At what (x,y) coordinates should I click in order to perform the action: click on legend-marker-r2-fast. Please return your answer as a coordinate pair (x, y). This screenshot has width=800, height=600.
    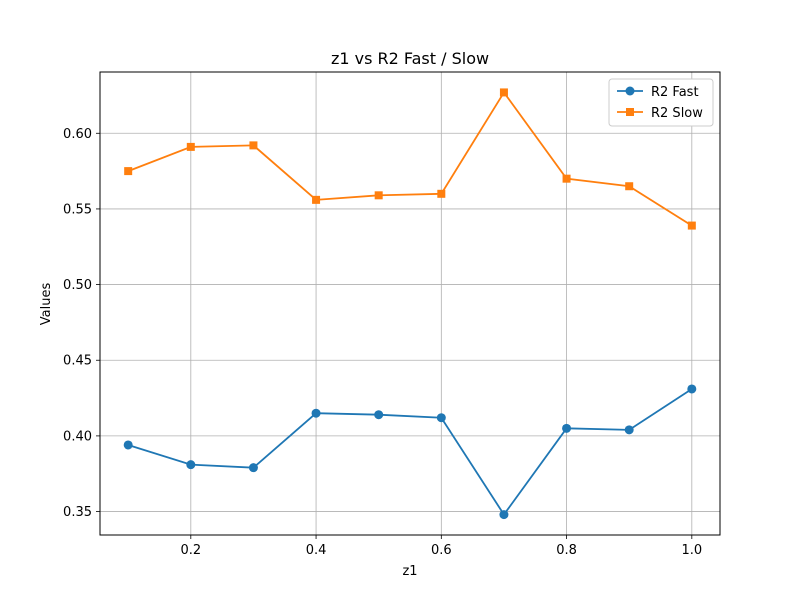
    Looking at the image, I should click on (630, 91).